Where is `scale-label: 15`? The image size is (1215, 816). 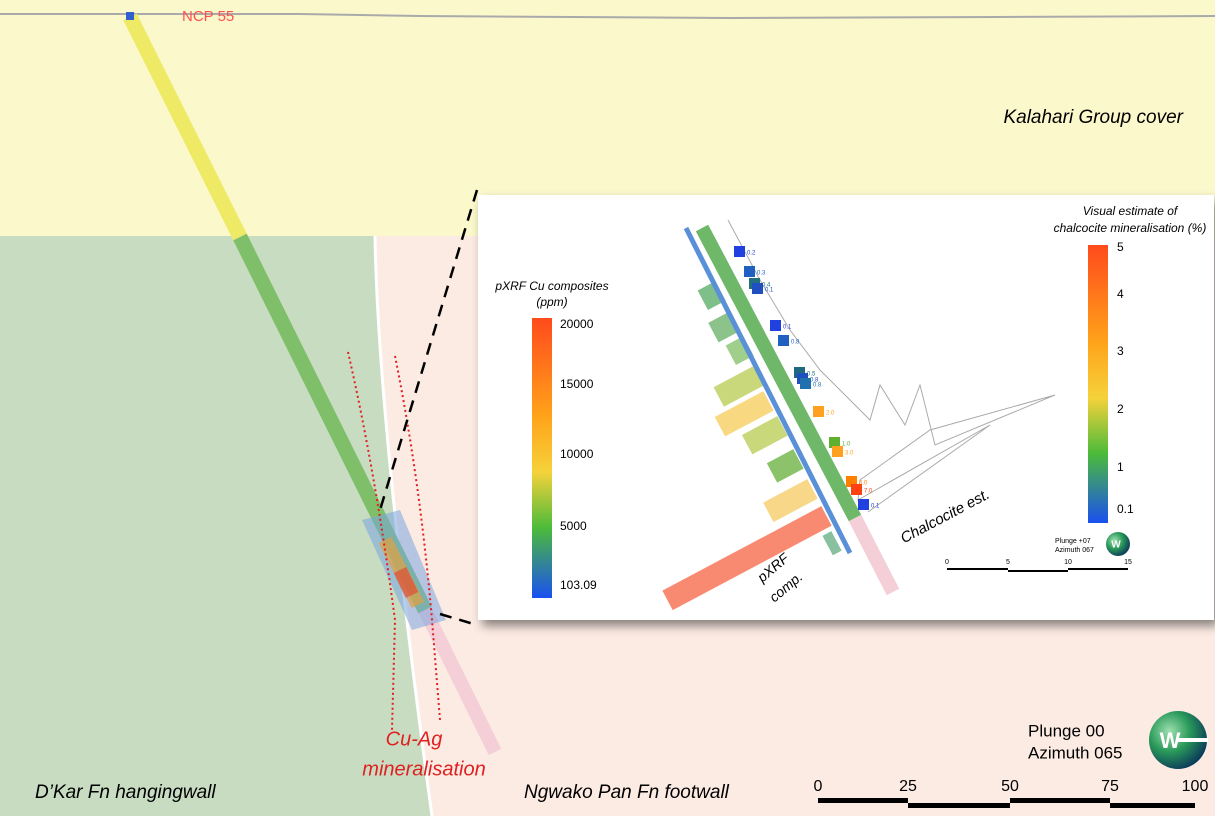
scale-label: 15 is located at coordinates (1128, 562).